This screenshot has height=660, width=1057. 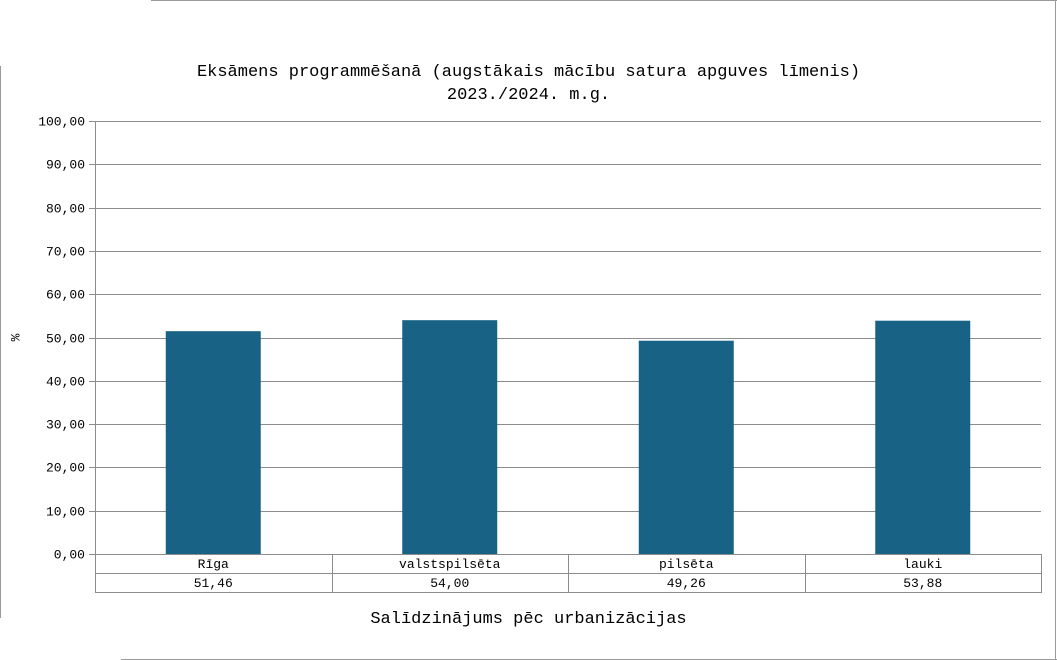 What do you see at coordinates (528, 619) in the screenshot?
I see `x-axis-label: Salīdzinājums pēc urbanizācijas` at bounding box center [528, 619].